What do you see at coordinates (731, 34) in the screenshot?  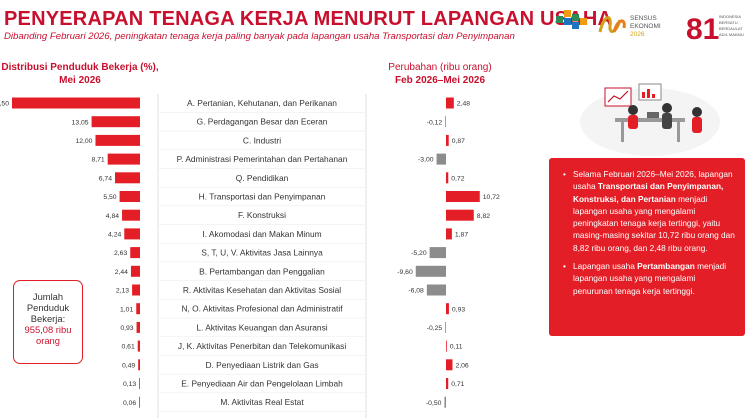 I see `svg-text: ADIL MAKMUR` at bounding box center [731, 34].